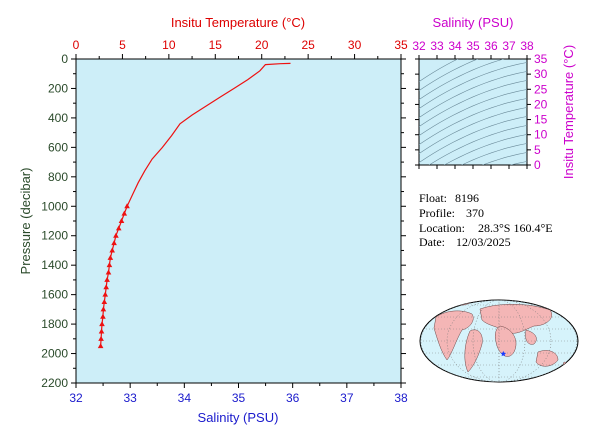 The height and width of the screenshot is (441, 595). What do you see at coordinates (130, 398) in the screenshot?
I see `salinity-tick-label: 33` at bounding box center [130, 398].